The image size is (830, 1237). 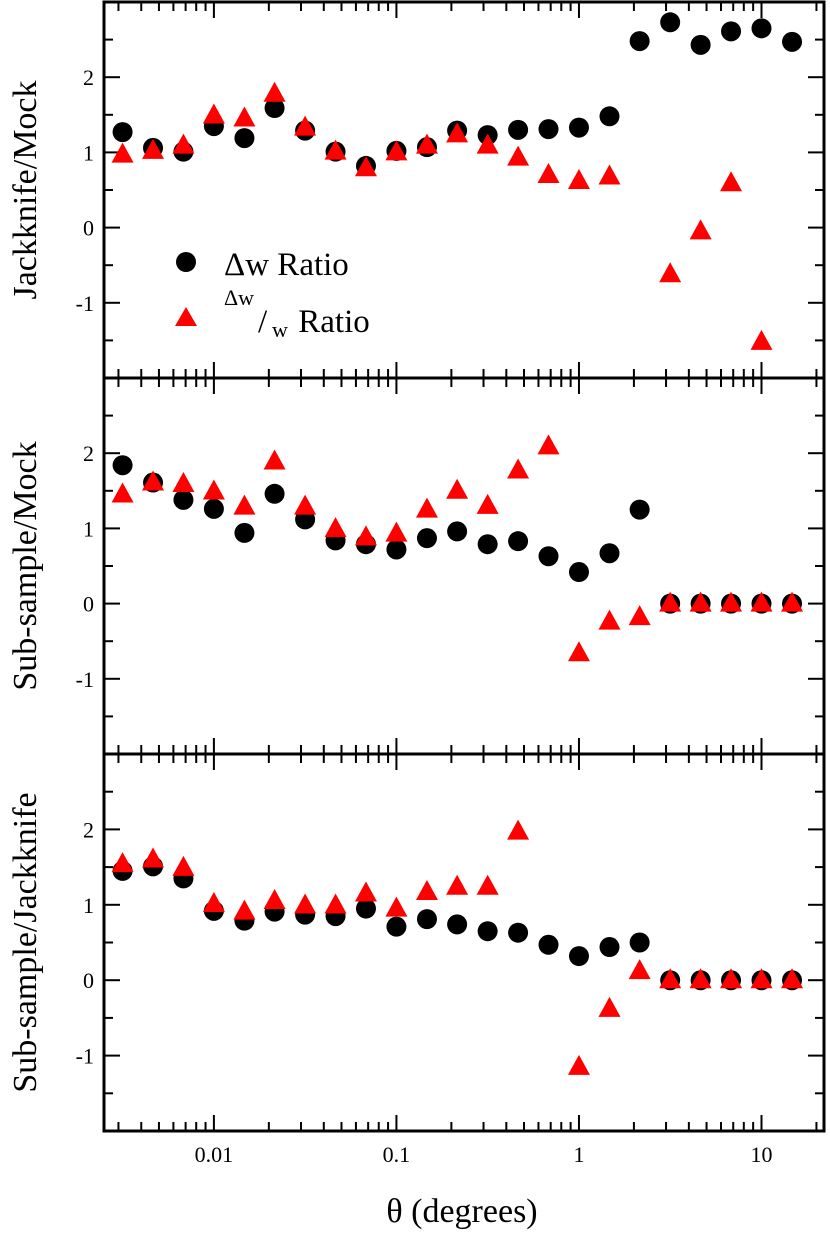 What do you see at coordinates (330, 322) in the screenshot?
I see `legend-triangle-suffix: Ratio` at bounding box center [330, 322].